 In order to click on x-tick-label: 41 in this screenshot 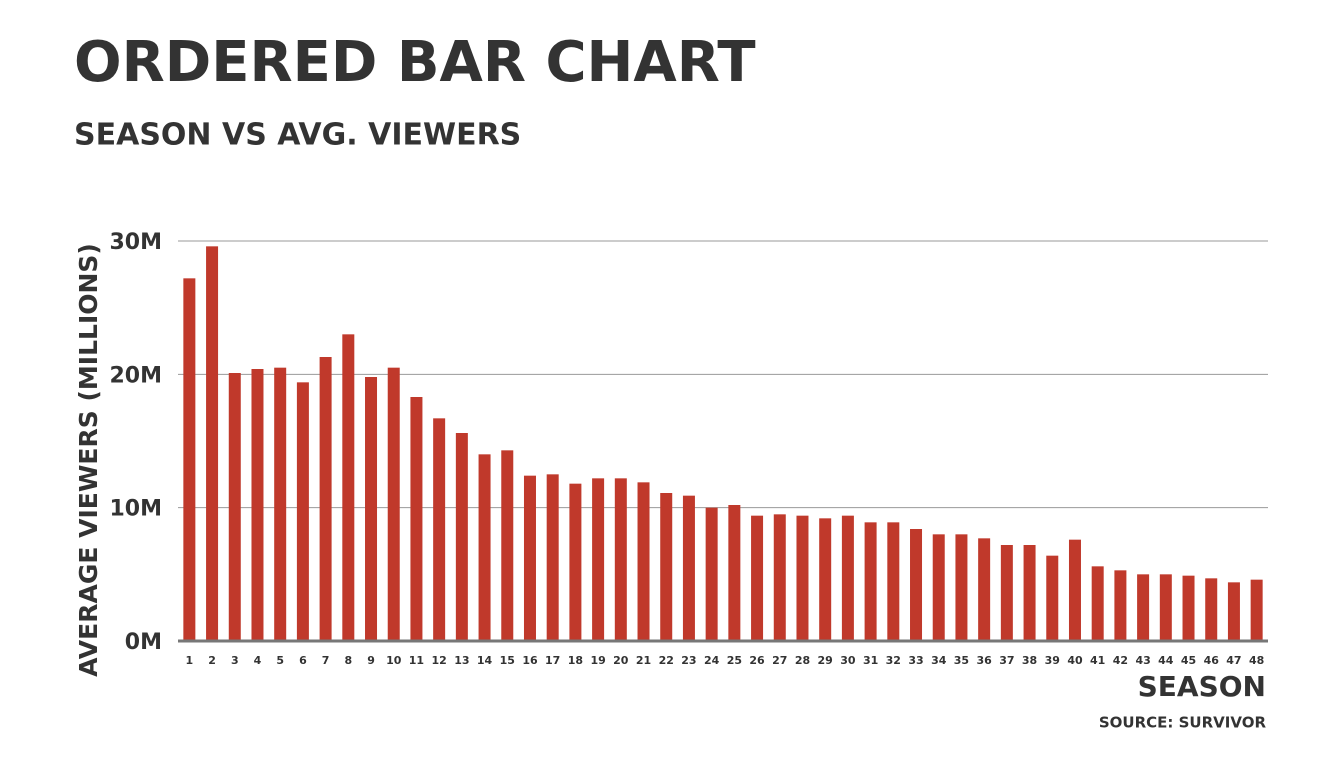, I will do `click(1097, 660)`.